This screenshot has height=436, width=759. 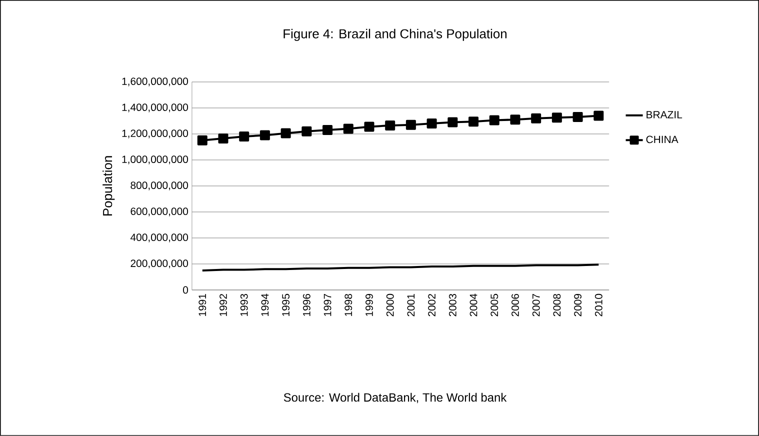 What do you see at coordinates (557, 305) in the screenshot?
I see `x-tick-label: 2008` at bounding box center [557, 305].